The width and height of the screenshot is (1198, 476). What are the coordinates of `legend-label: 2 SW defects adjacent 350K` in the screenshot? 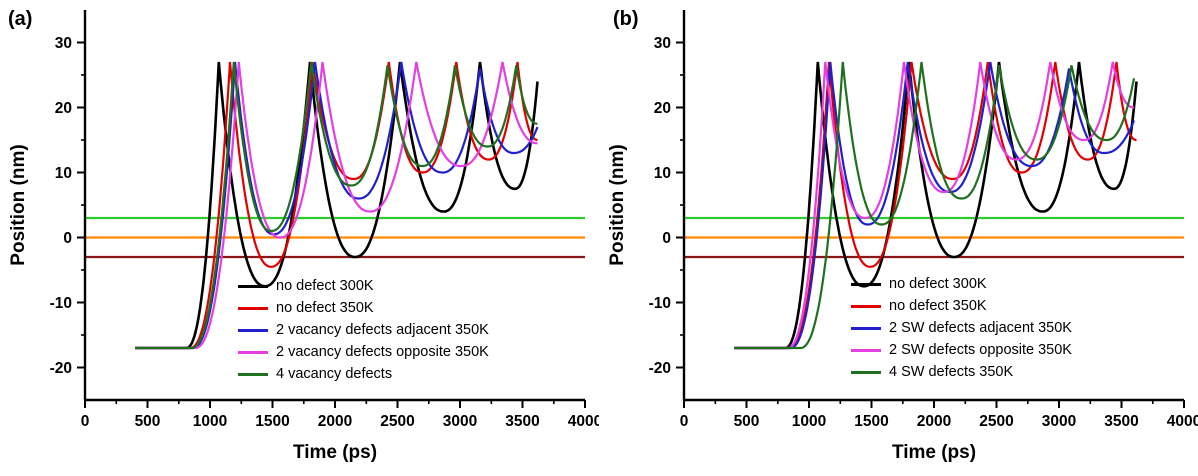 It's located at (980, 328).